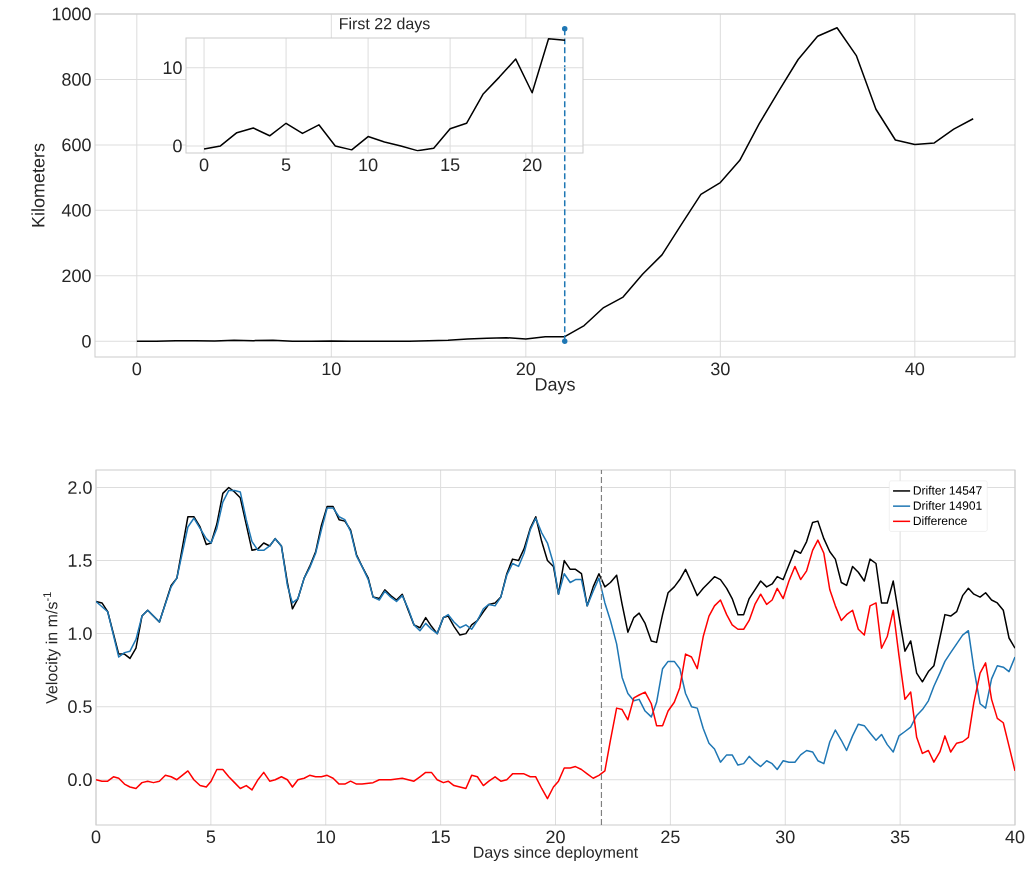 Image resolution: width=1029 pixels, height=871 pixels. I want to click on x-tick-label: 25, so click(670, 837).